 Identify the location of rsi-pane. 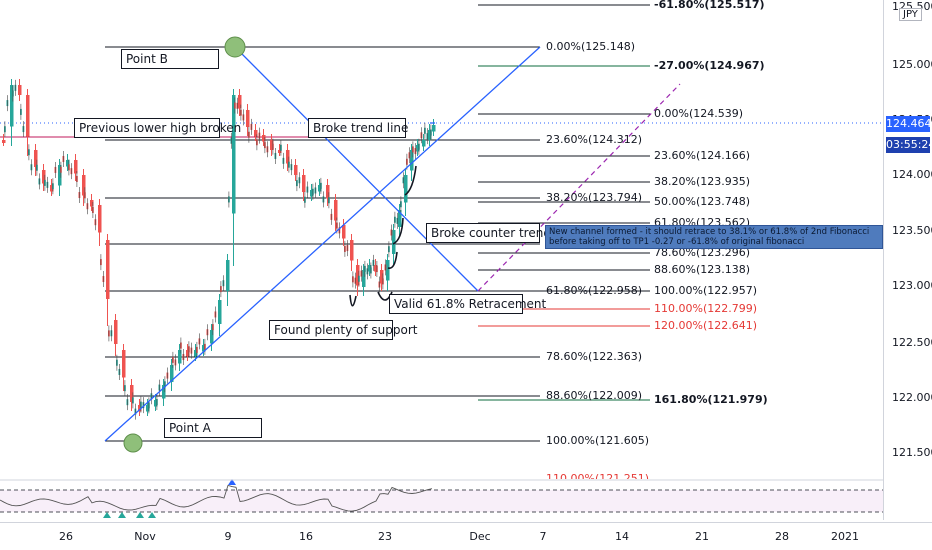
(441, 499).